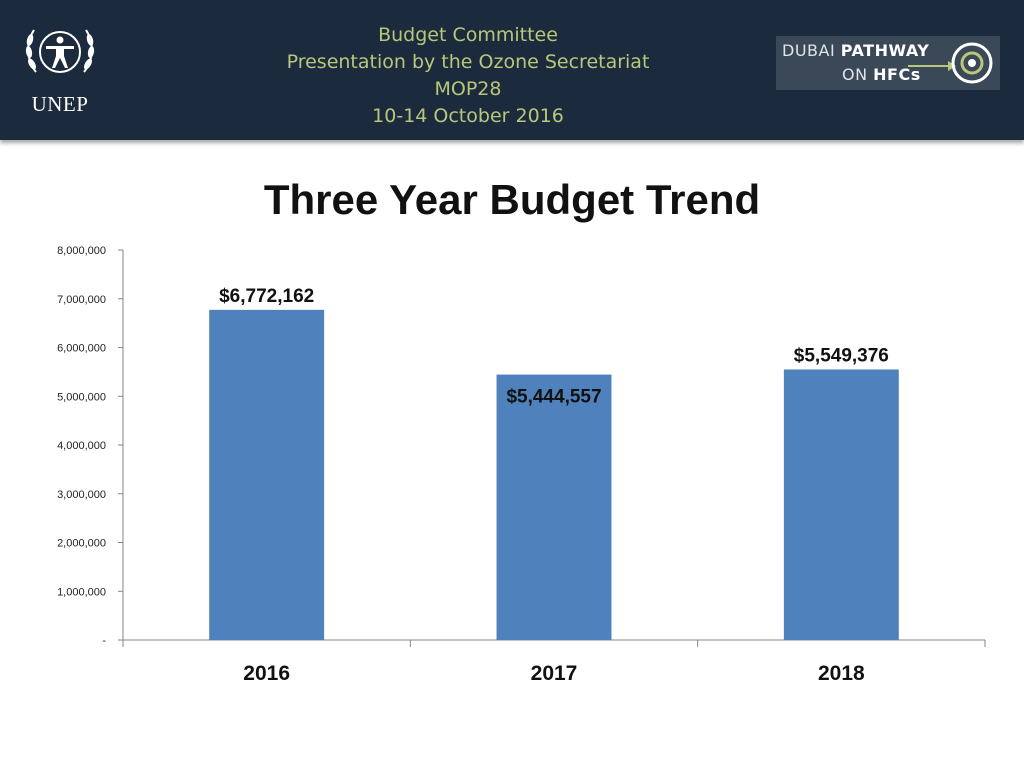 This screenshot has width=1024, height=768. Describe the element at coordinates (811, 50) in the screenshot. I see `logo-text-dubai: DUBAI` at that location.